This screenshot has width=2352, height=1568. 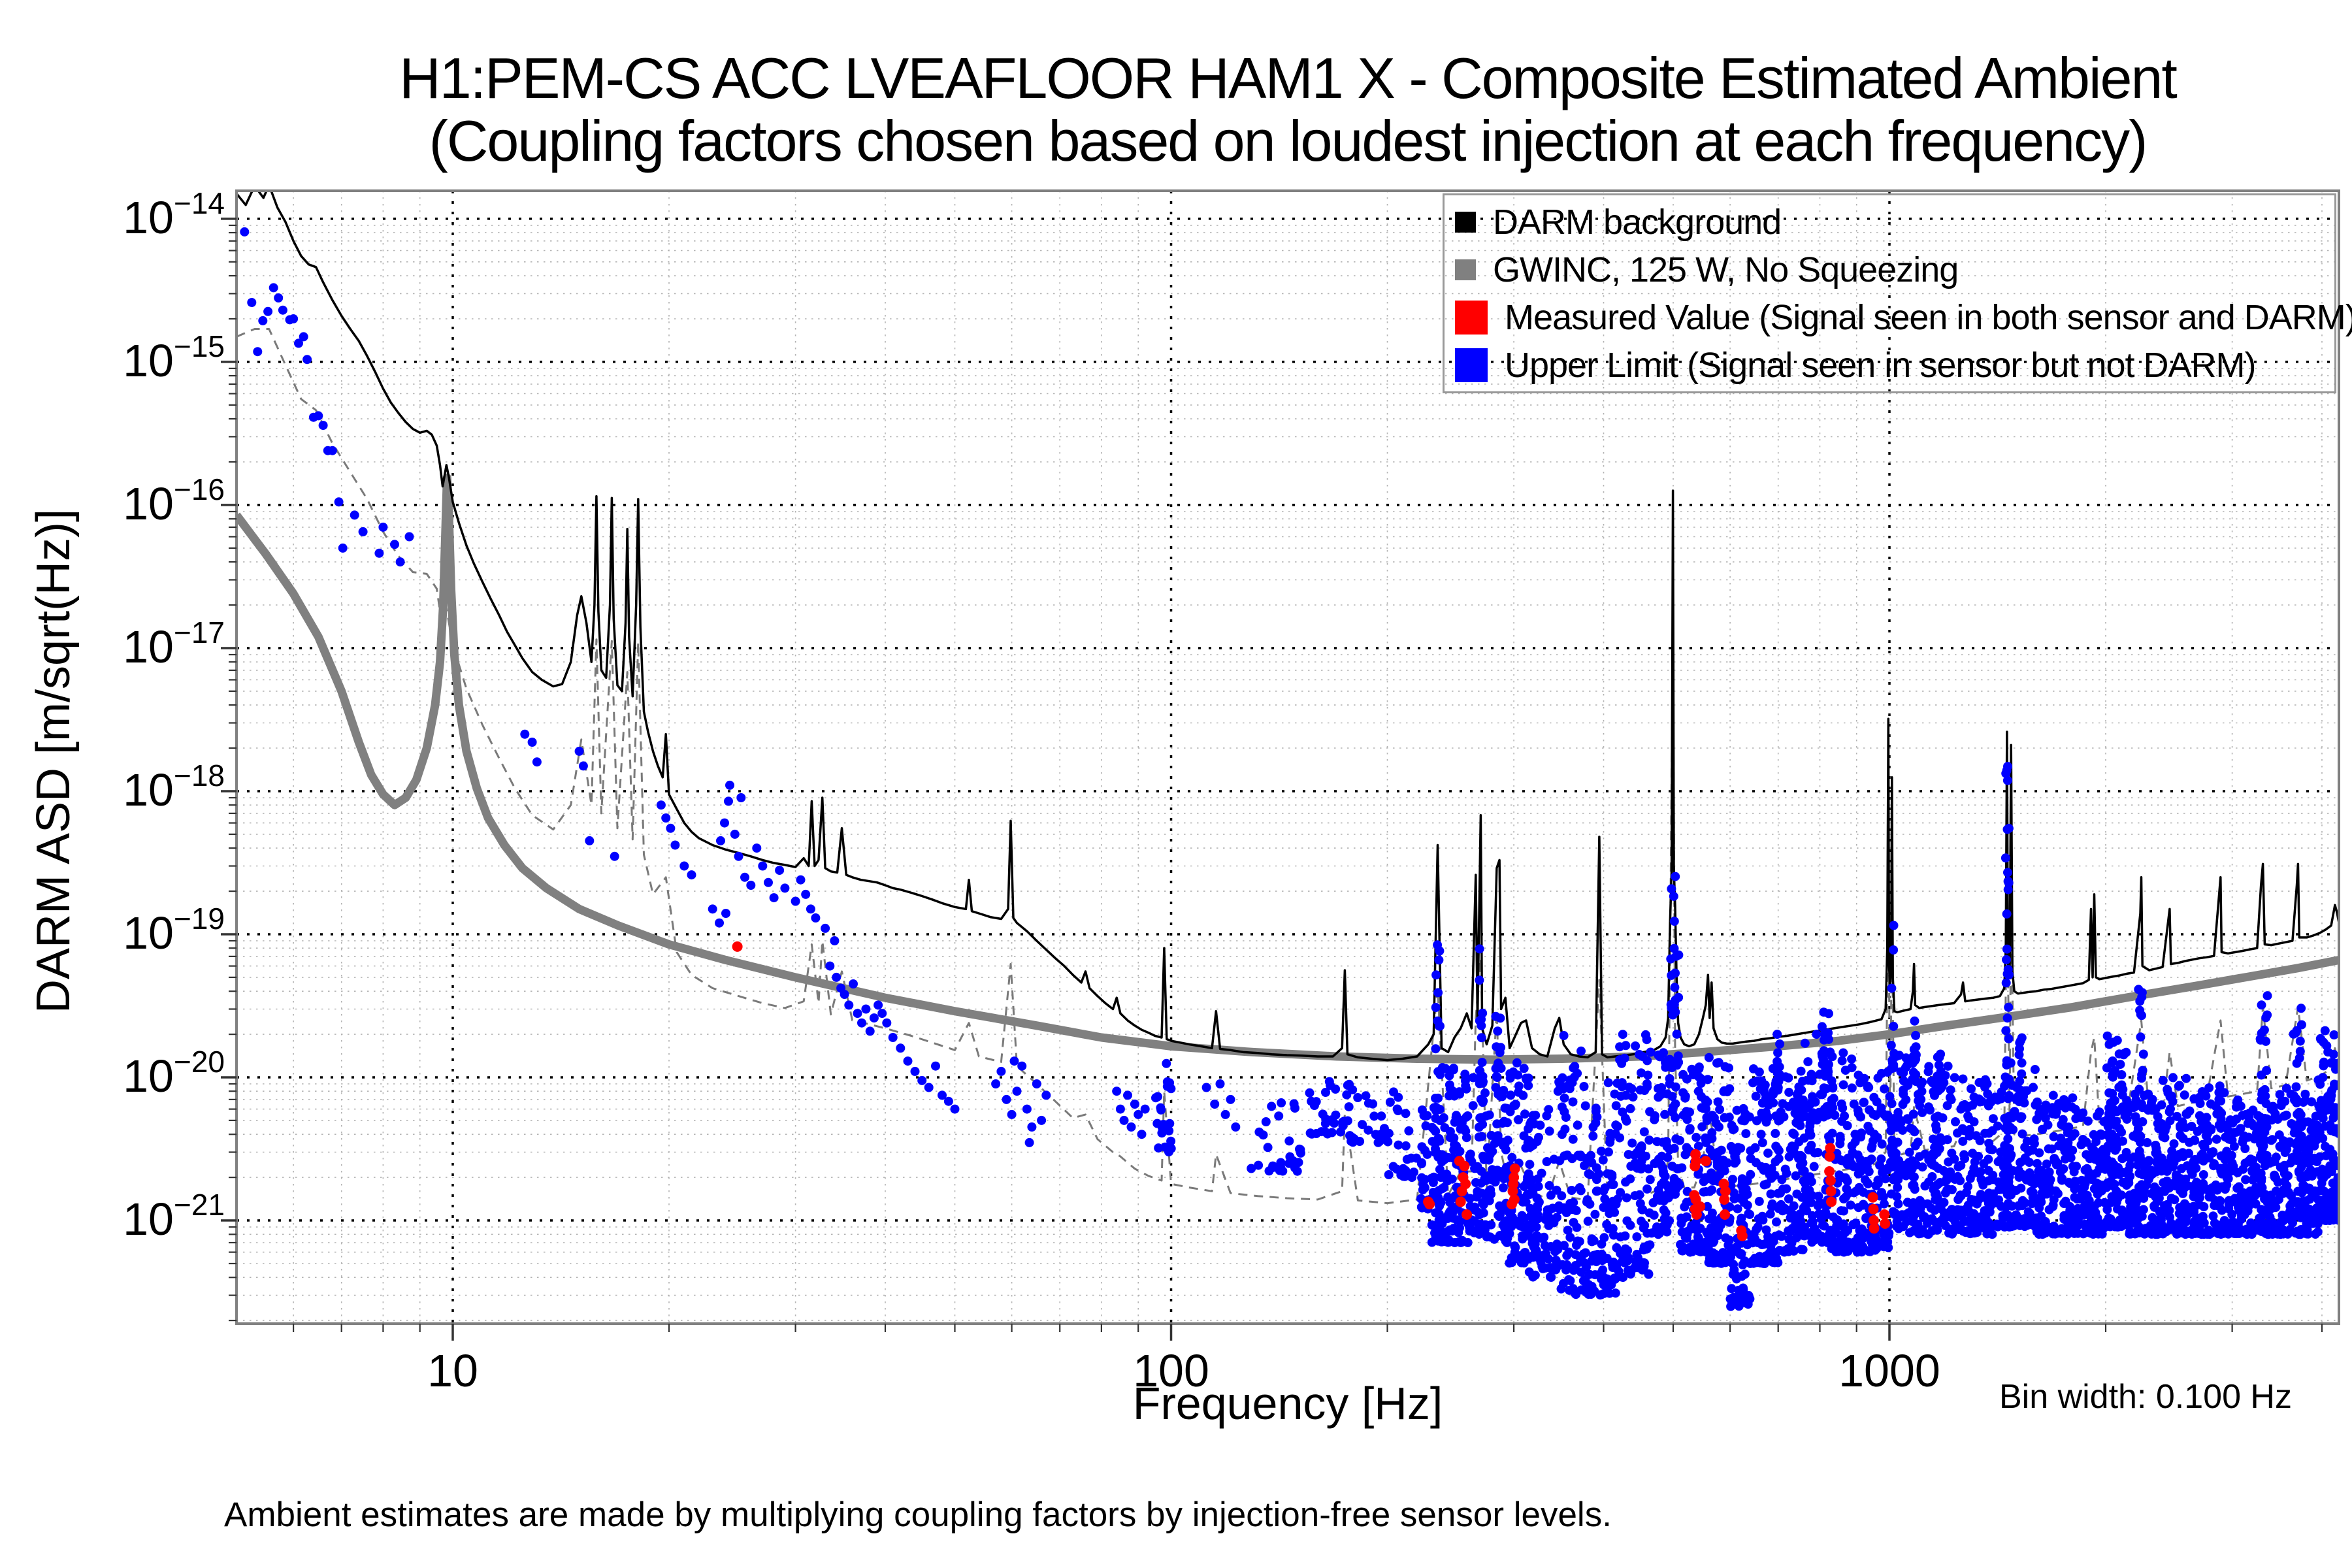 I want to click on svg-text: 10−16, so click(x=174, y=500).